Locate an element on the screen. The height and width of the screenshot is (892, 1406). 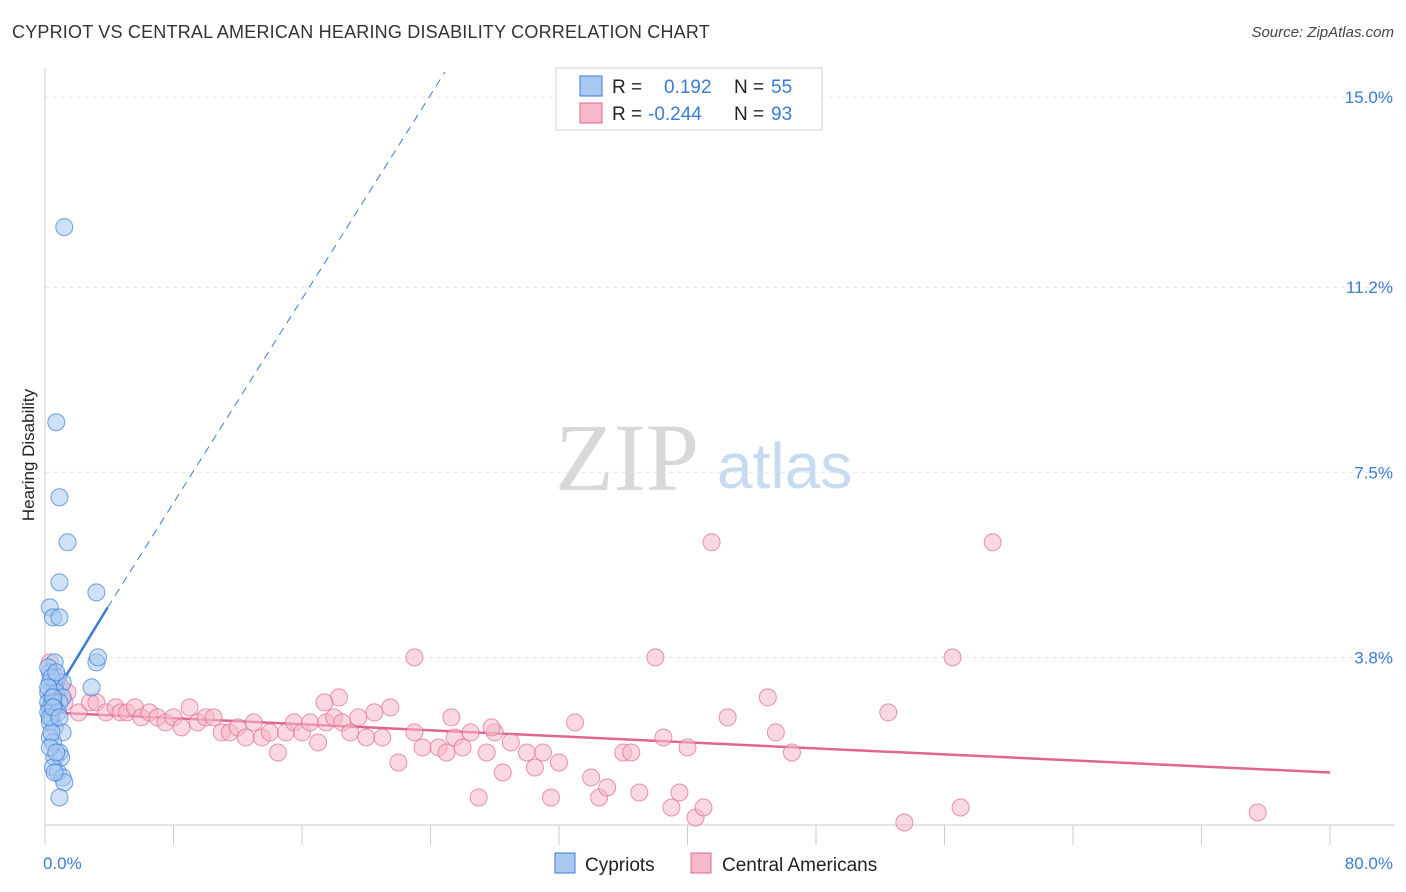
legend-r-label-0: R = is located at coordinates (627, 87).